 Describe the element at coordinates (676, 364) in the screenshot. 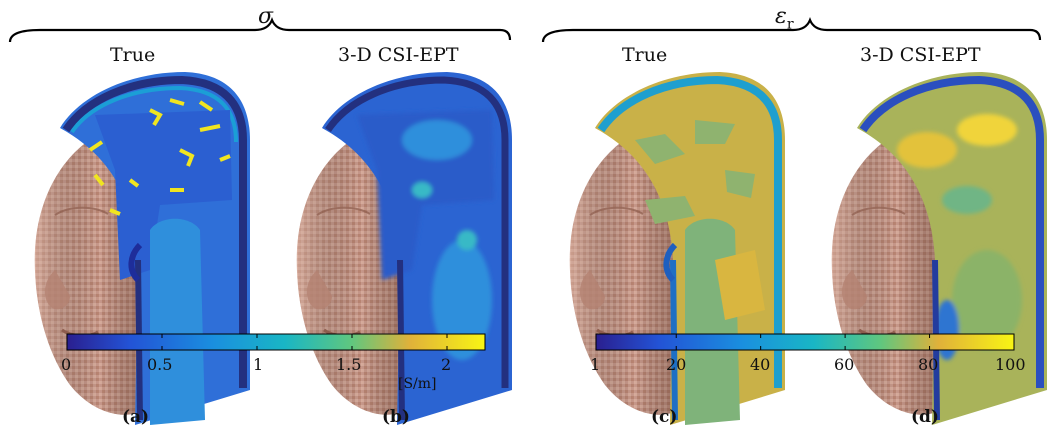

I see `eps-tick-20: 20` at that location.